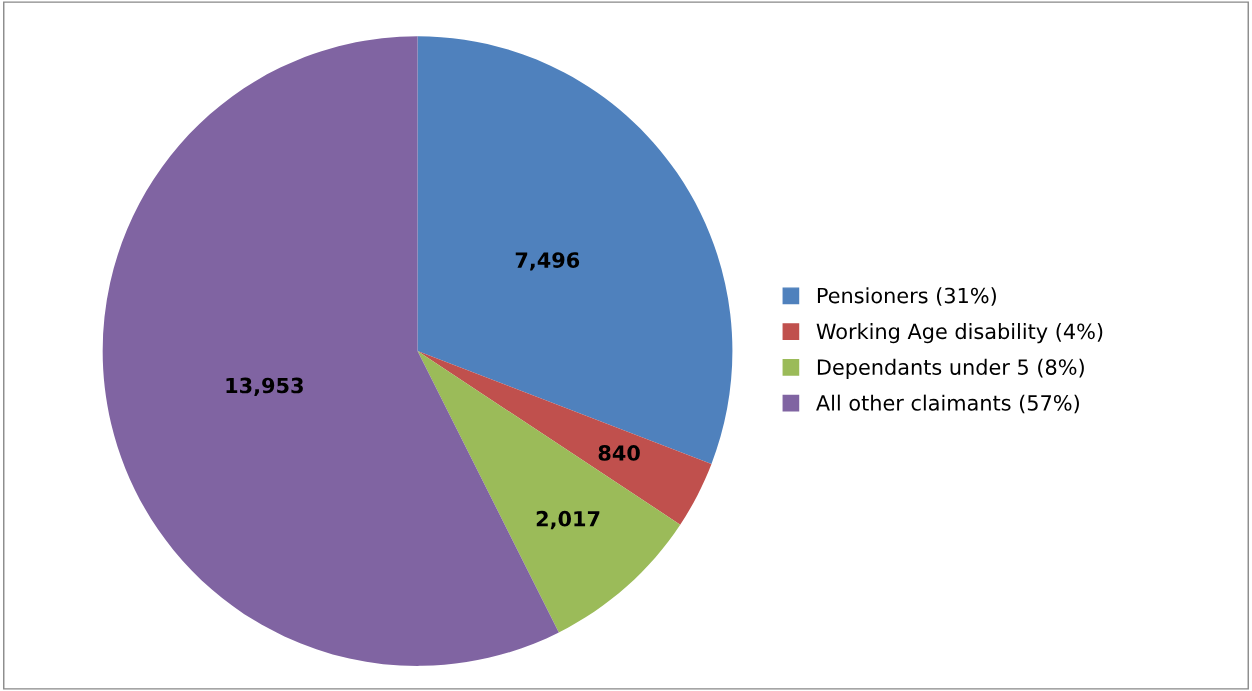 This screenshot has height=691, width=1252. What do you see at coordinates (959, 333) in the screenshot?
I see `legend-label: Working Age disability (4%)` at bounding box center [959, 333].